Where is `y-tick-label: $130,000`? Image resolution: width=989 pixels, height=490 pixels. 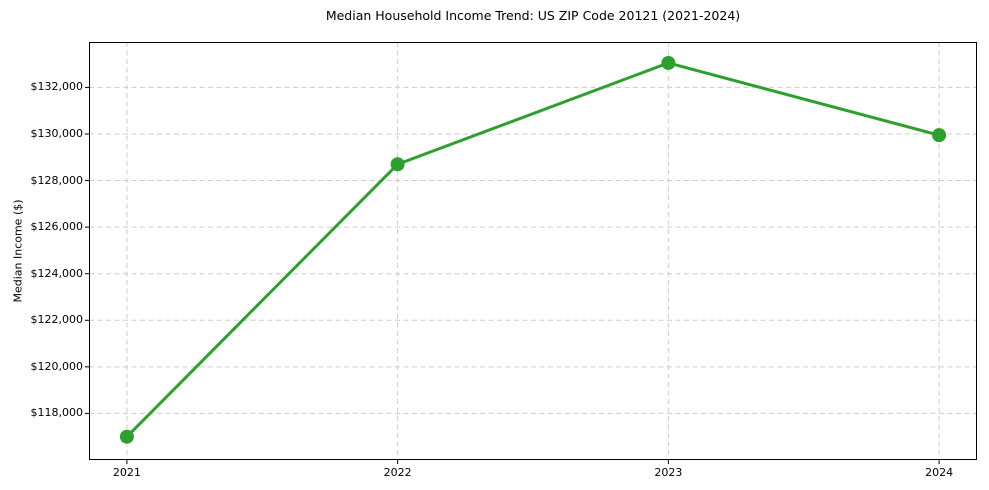 y-tick-label: $130,000 is located at coordinates (57, 133).